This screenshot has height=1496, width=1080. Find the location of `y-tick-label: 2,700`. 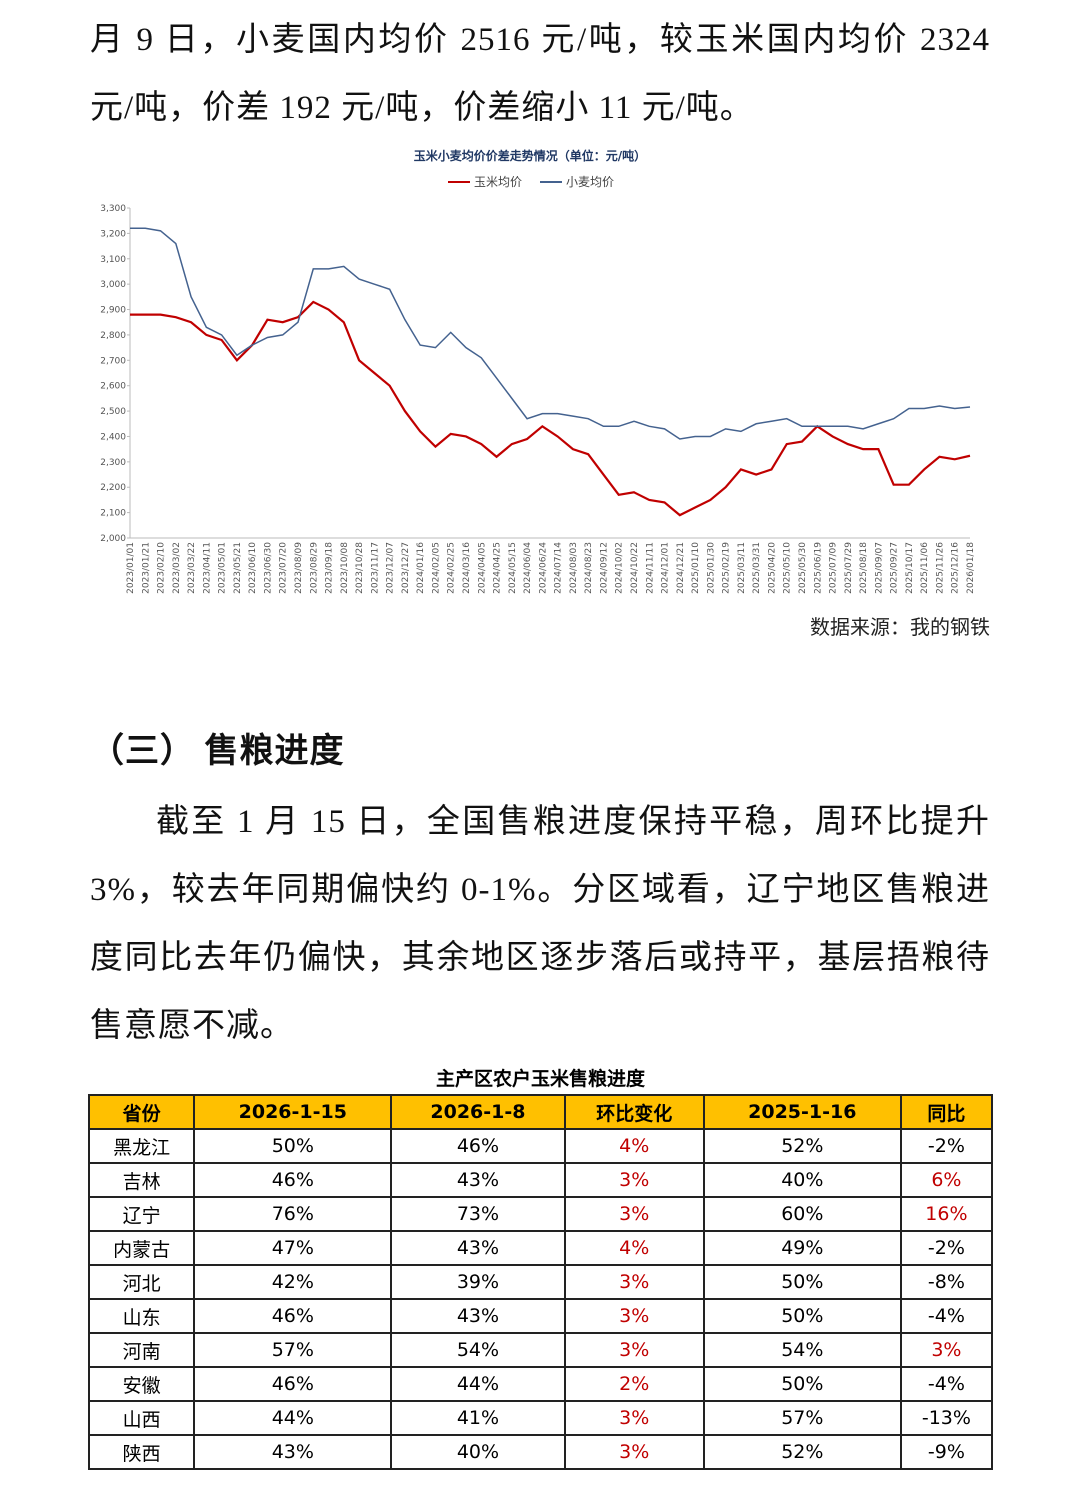

y-tick-label: 2,700 is located at coordinates (113, 361).